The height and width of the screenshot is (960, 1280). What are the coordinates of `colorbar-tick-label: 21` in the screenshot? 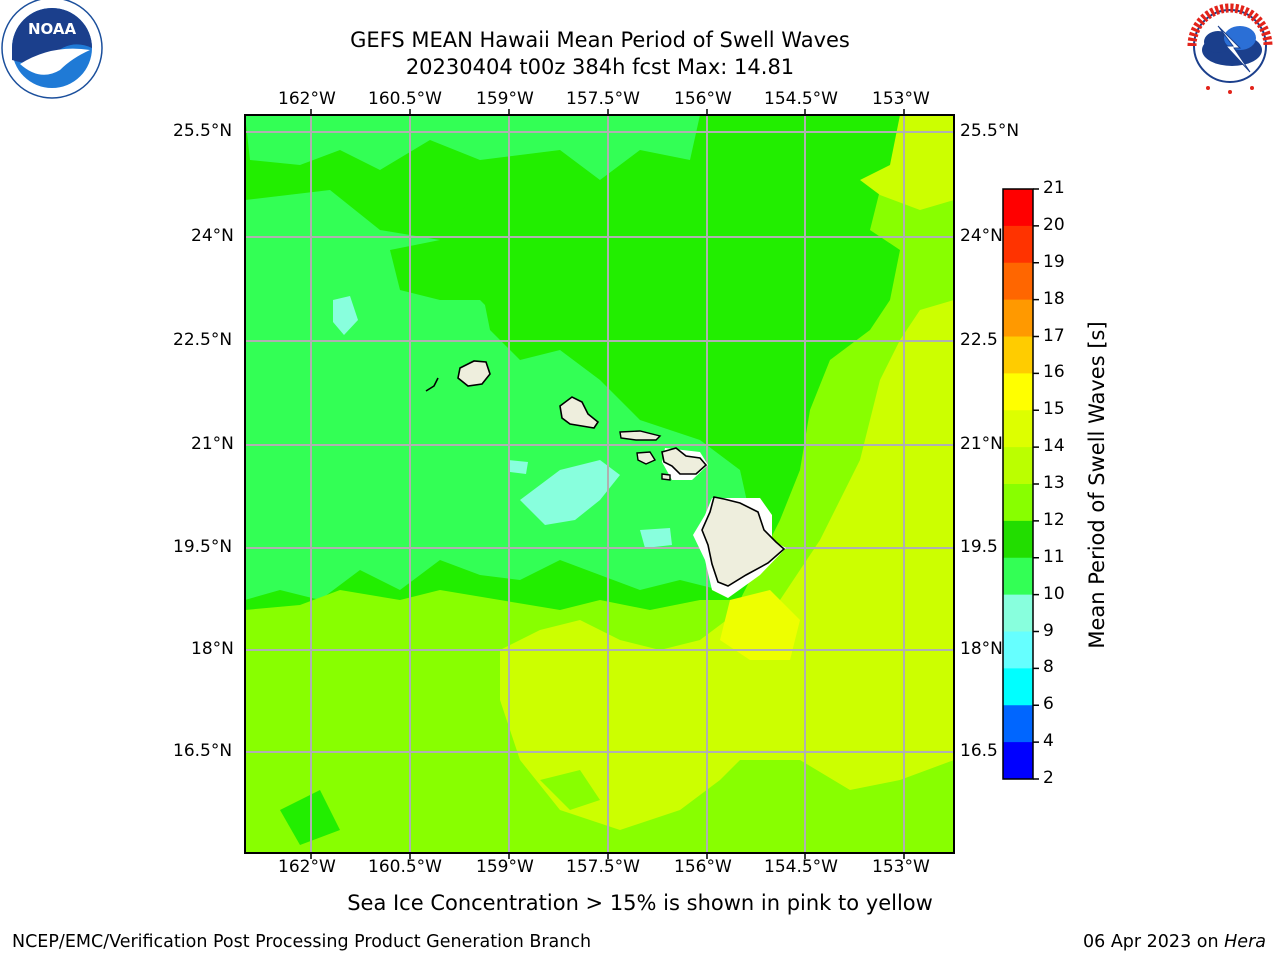 It's located at (1054, 188).